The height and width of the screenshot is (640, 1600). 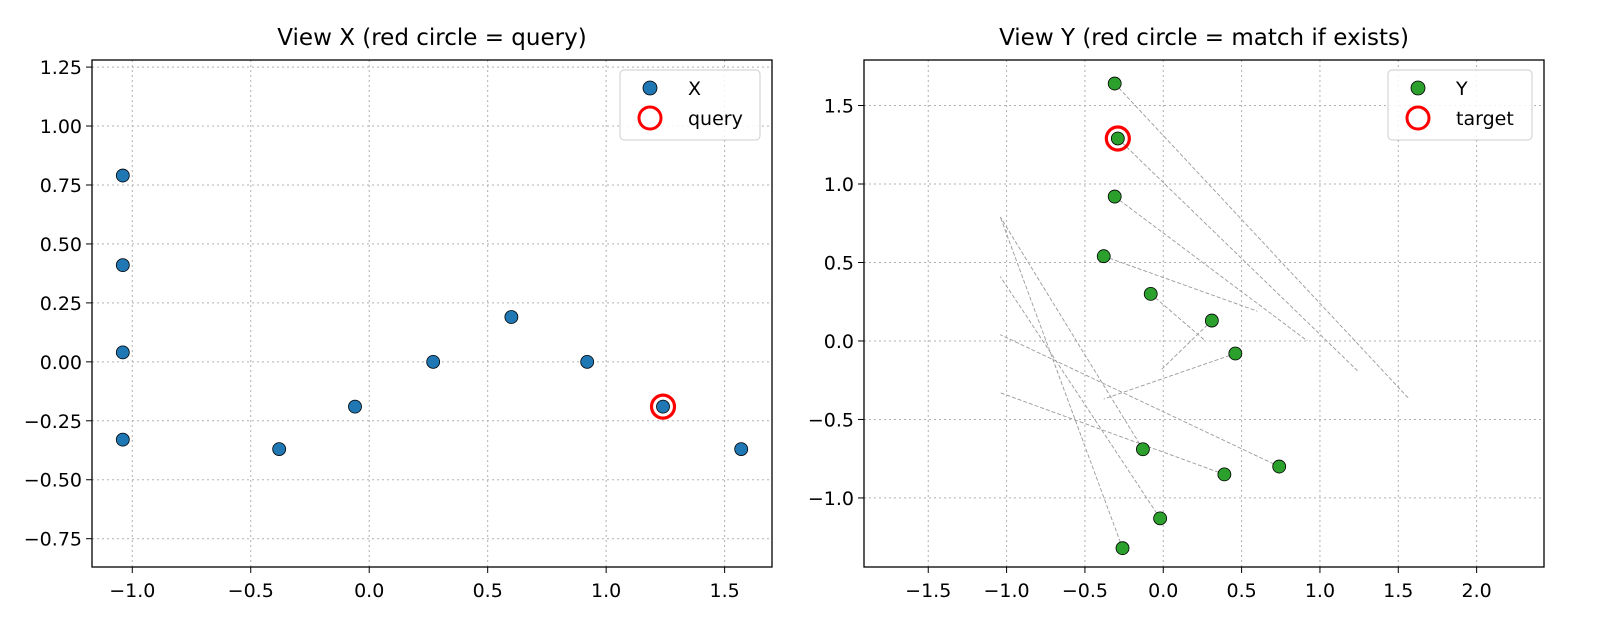 What do you see at coordinates (839, 107) in the screenshot?
I see `y-tick-label: 1.5` at bounding box center [839, 107].